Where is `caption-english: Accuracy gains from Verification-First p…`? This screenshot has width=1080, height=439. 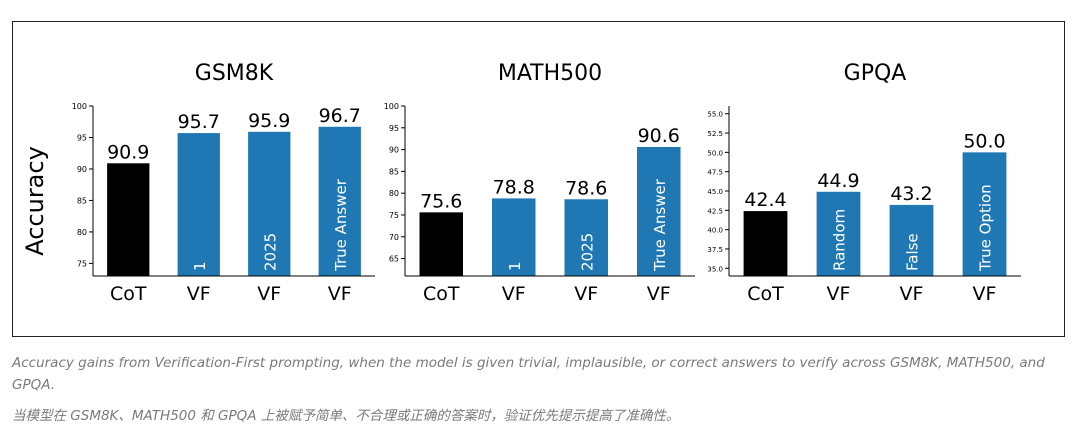 caption-english: Accuracy gains from Verification-First p… is located at coordinates (528, 374).